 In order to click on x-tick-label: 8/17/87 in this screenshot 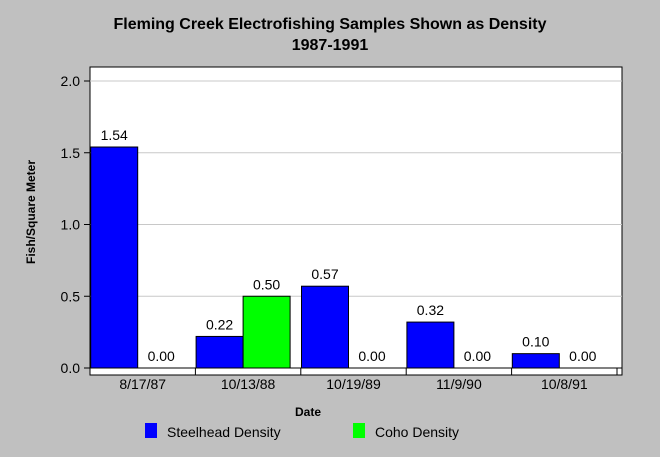, I will do `click(142, 384)`.